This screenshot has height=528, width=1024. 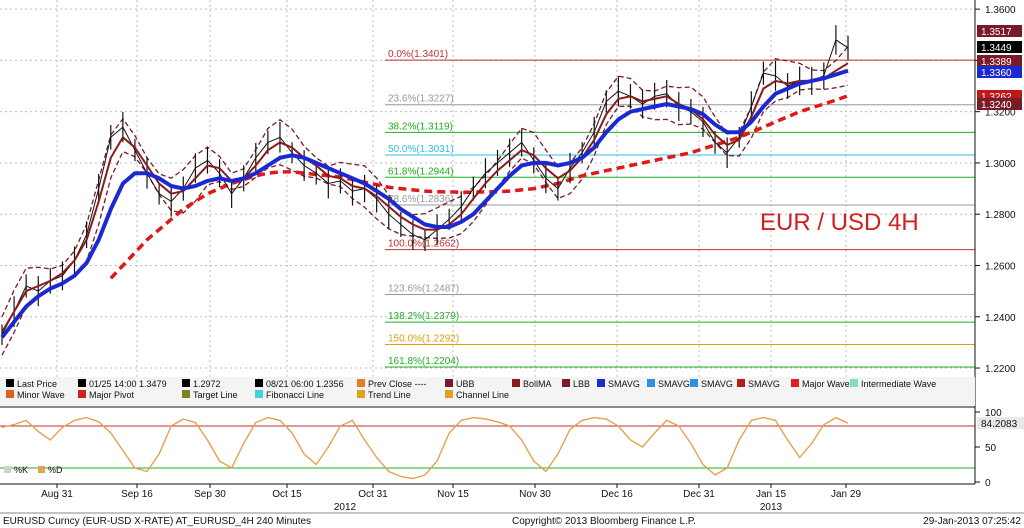 I want to click on footer-right: 29-Jan-2013 07:25:42, so click(x=972, y=521).